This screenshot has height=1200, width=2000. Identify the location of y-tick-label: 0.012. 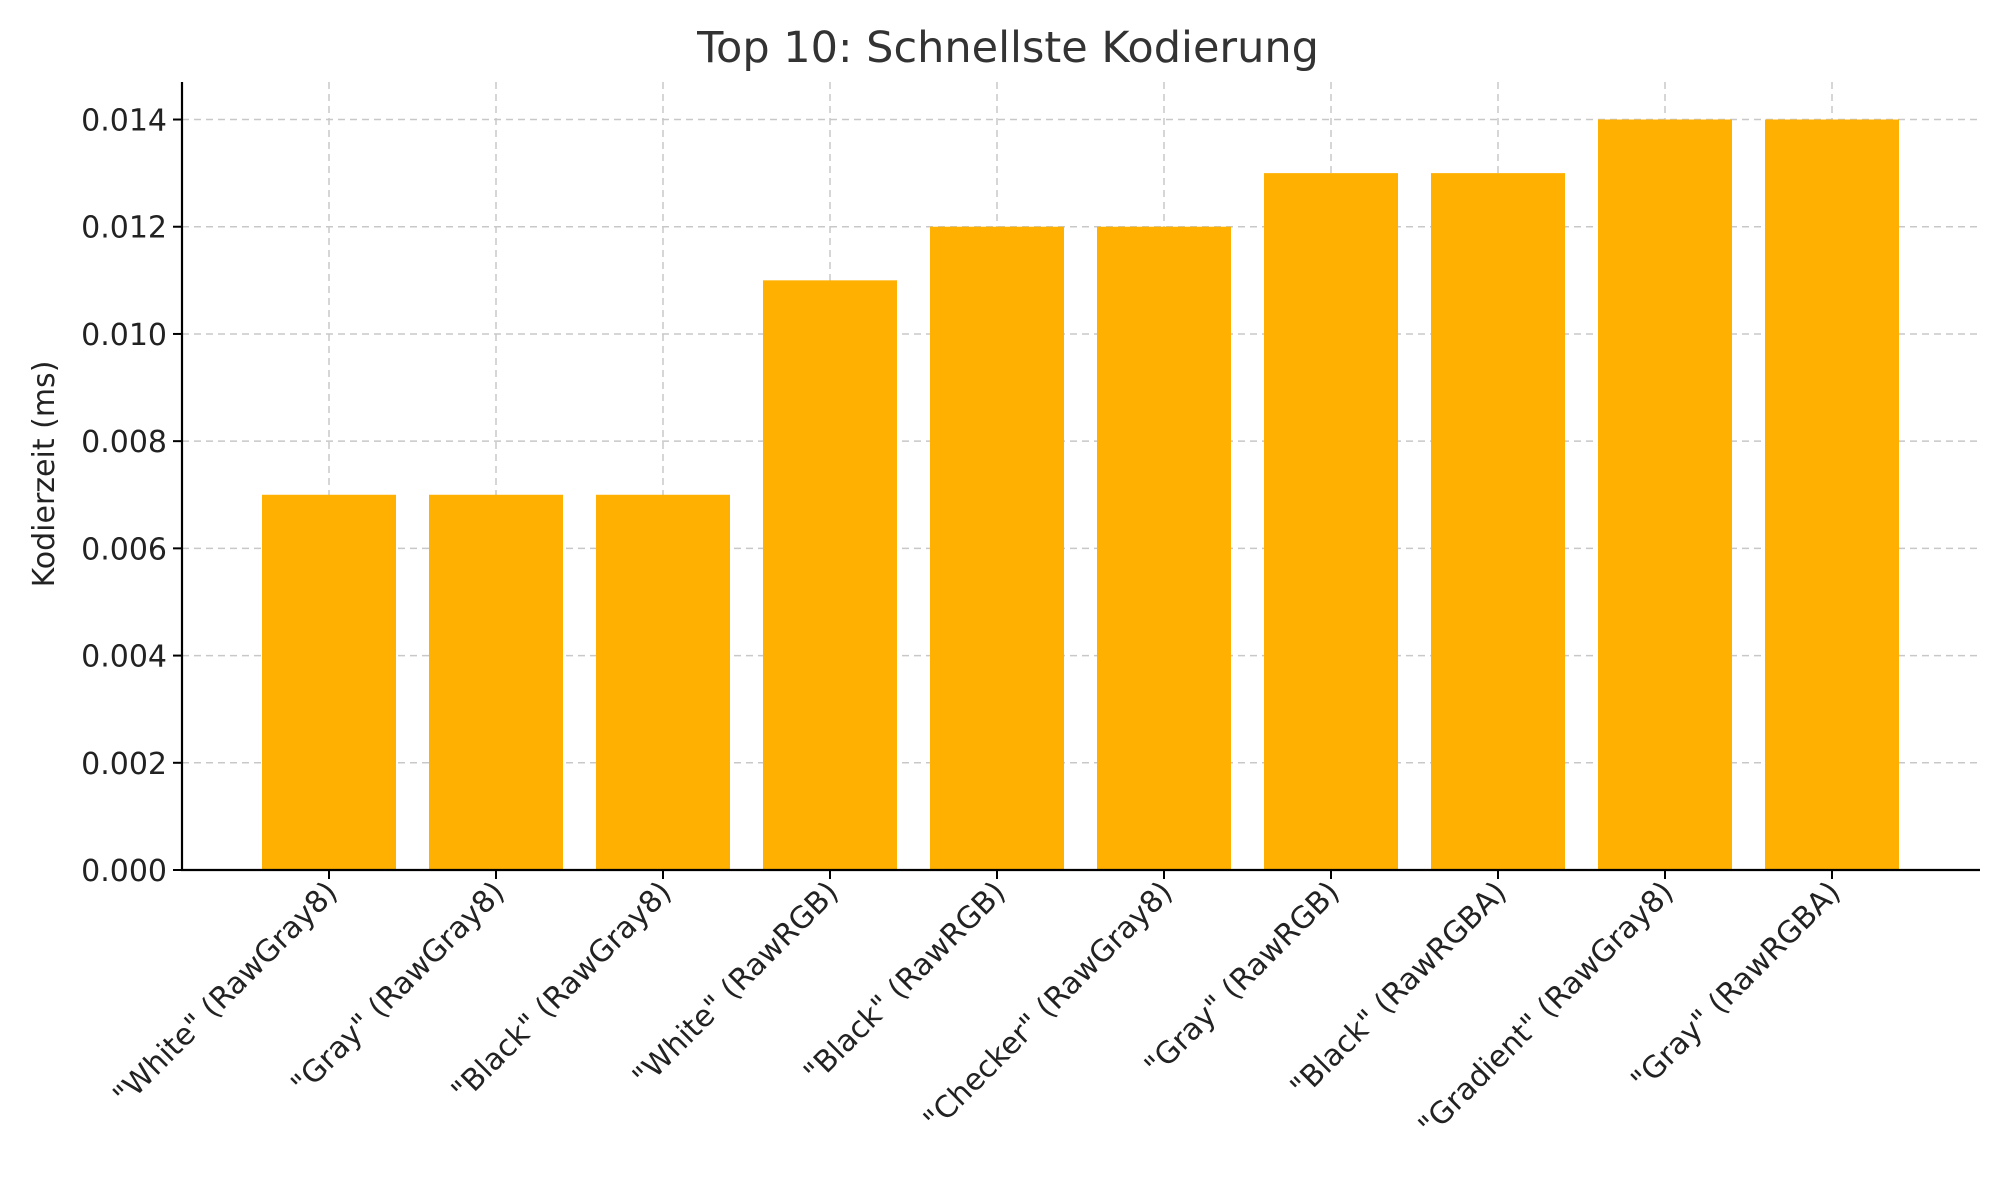
(124, 228).